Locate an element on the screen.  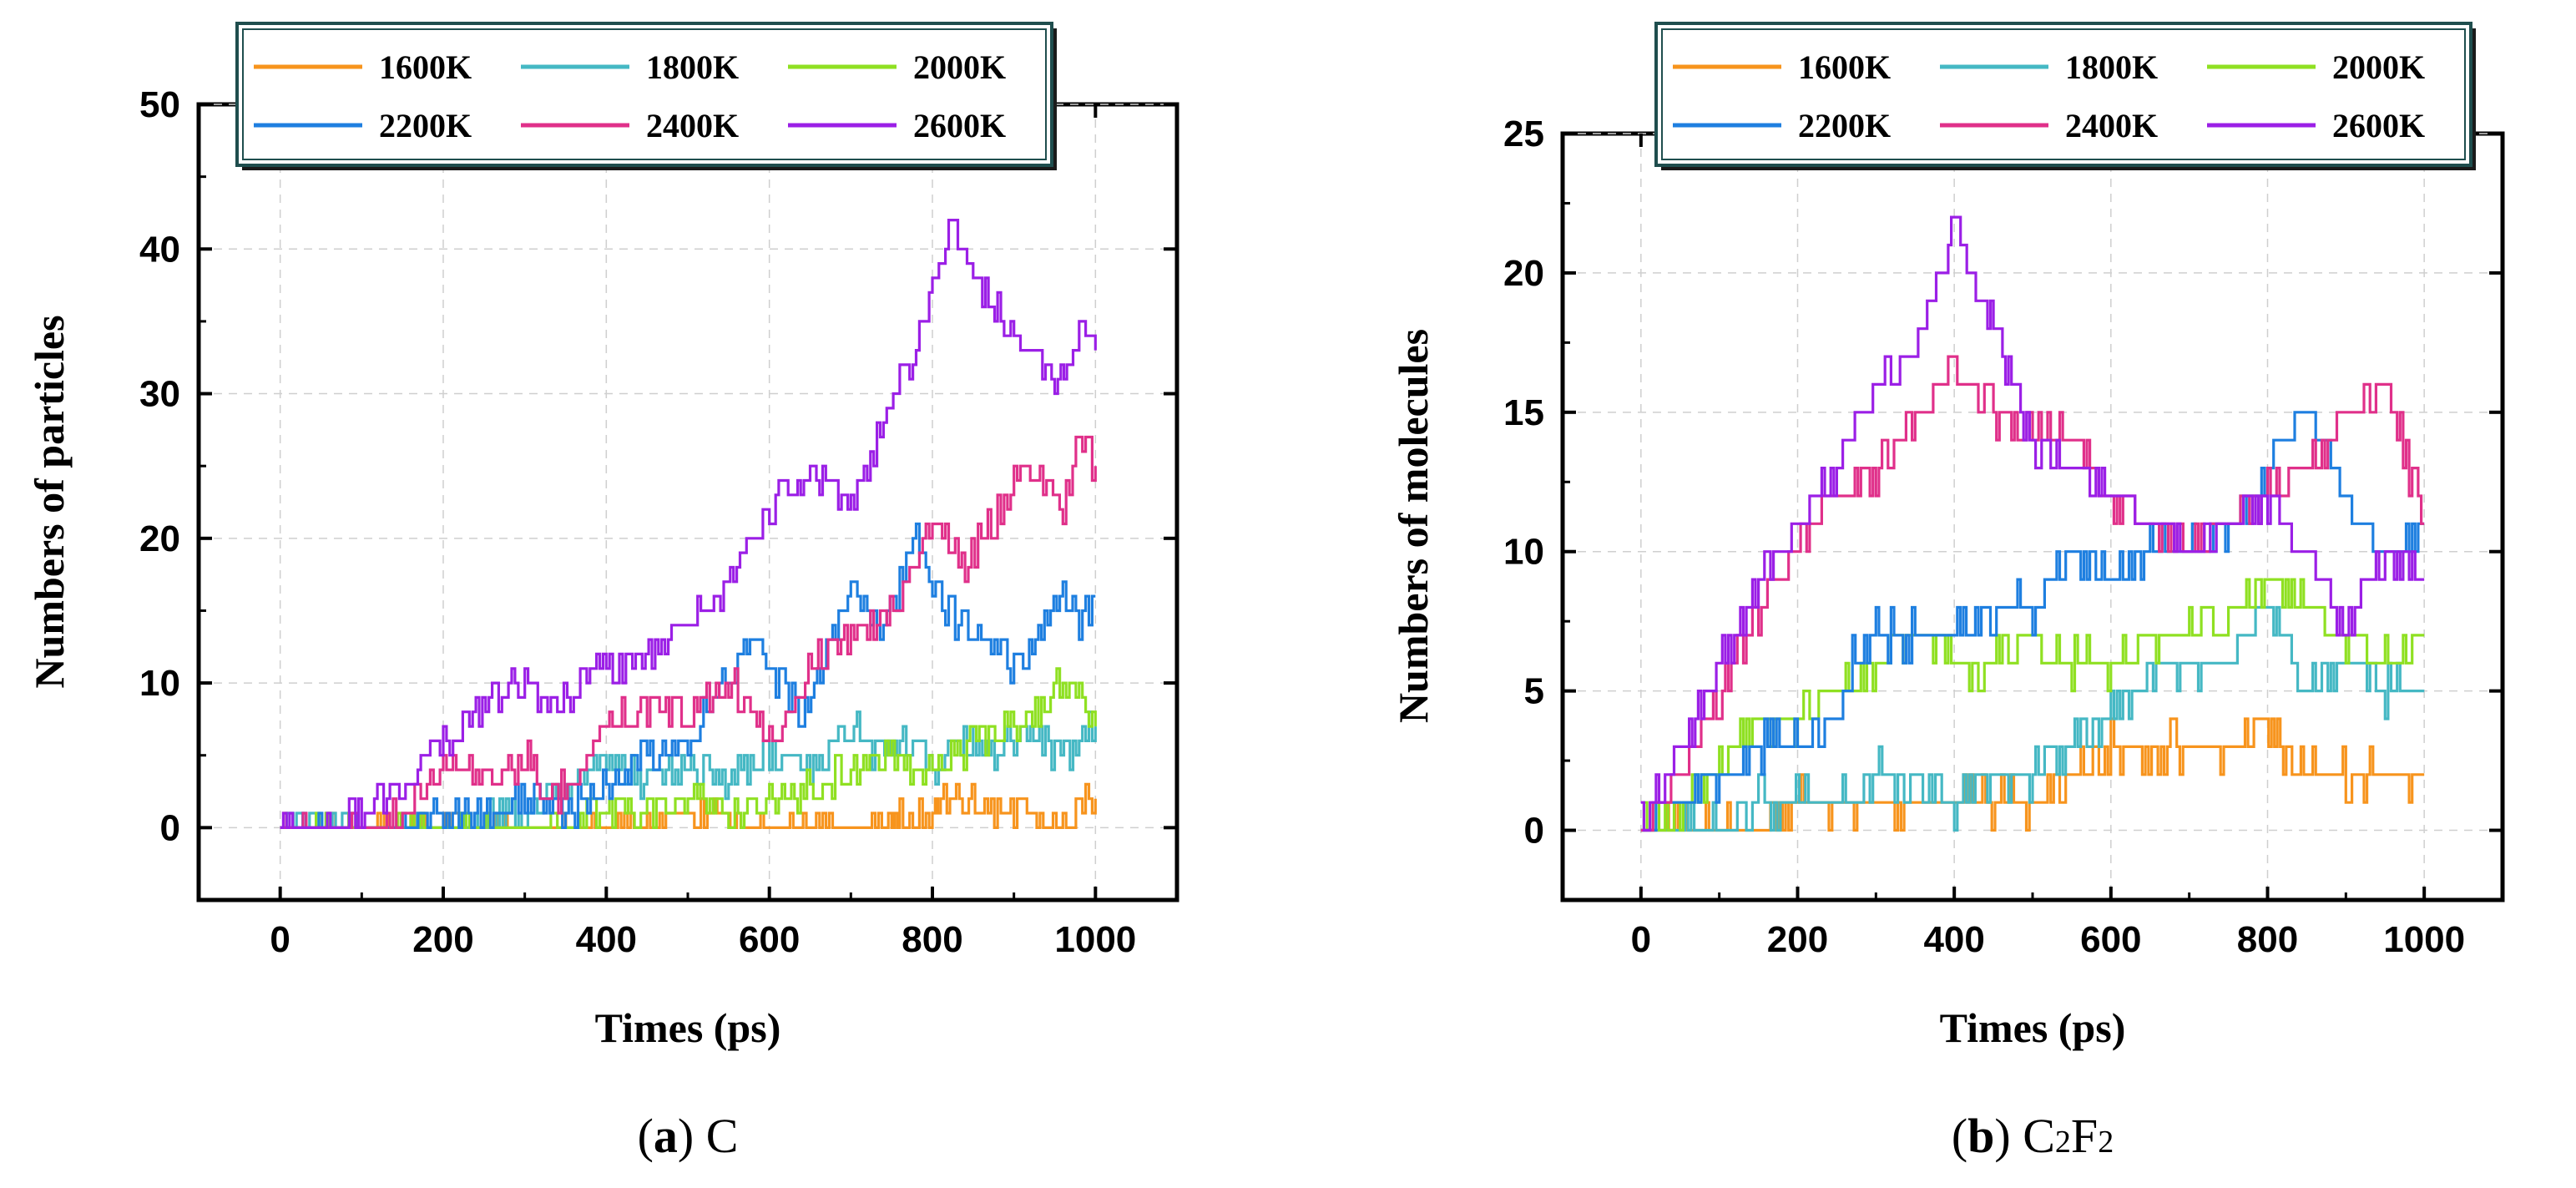
panel-a-legend-box is located at coordinates (644, 95).